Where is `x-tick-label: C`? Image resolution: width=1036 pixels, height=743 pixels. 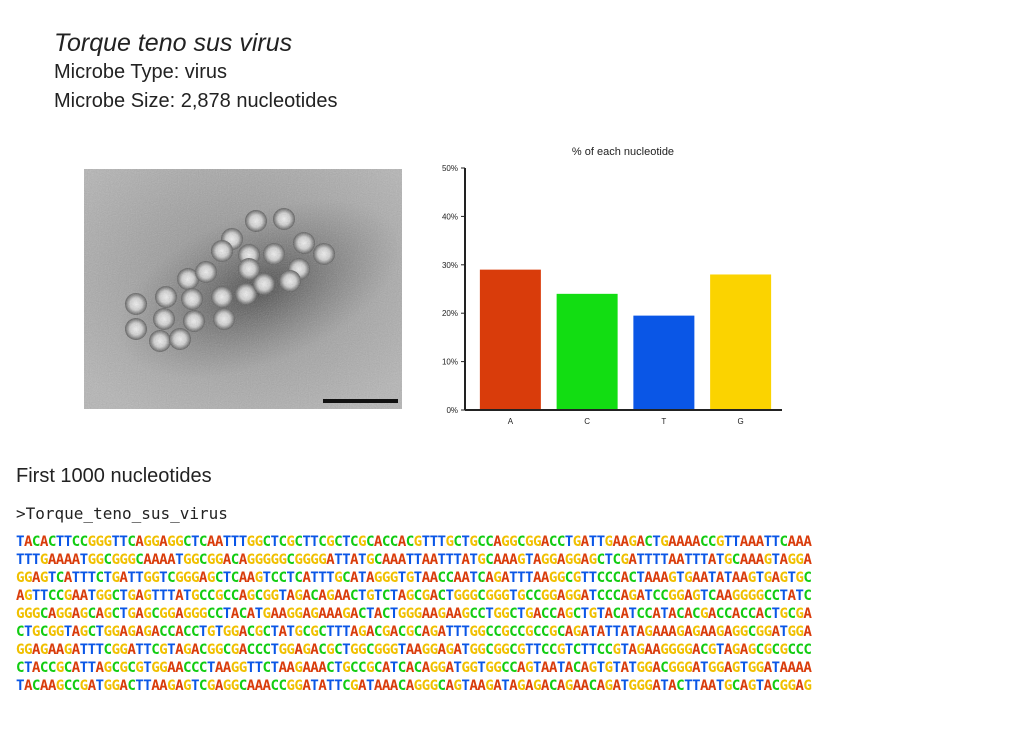
x-tick-label: C is located at coordinates (587, 421).